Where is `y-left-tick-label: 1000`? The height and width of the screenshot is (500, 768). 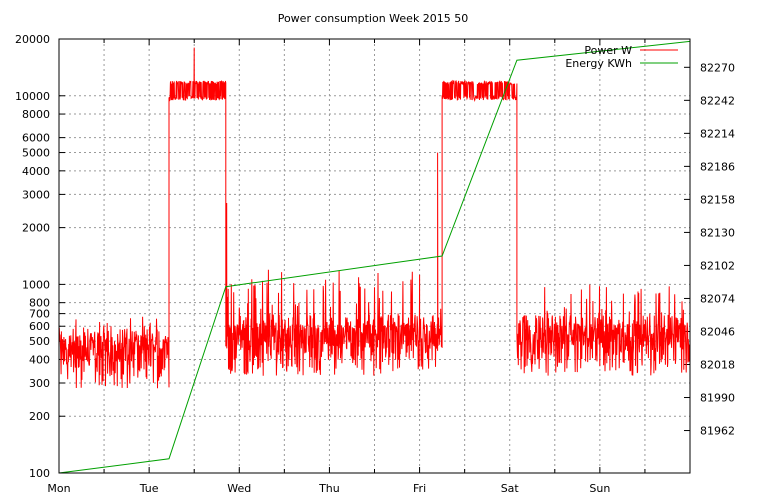 y-left-tick-label: 1000 is located at coordinates (36, 284).